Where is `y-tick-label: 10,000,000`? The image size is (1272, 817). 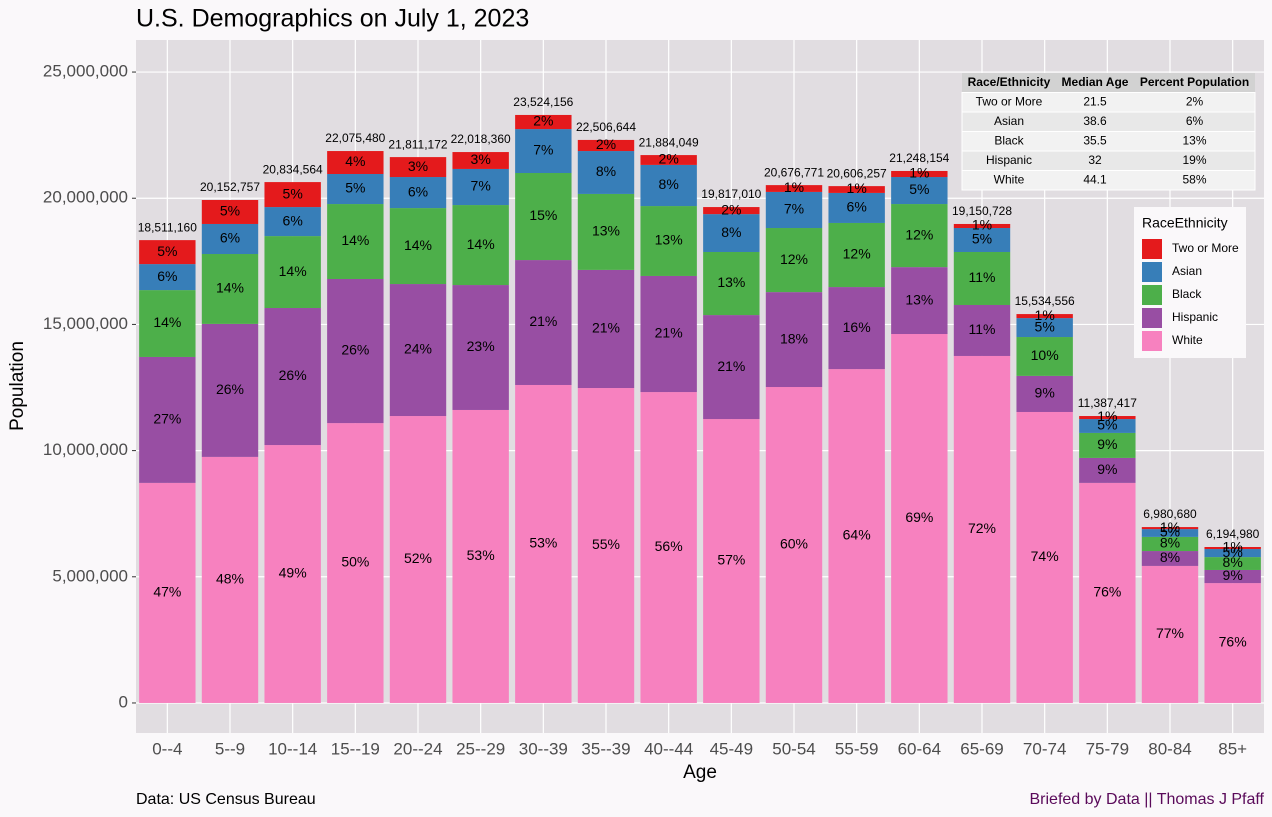
y-tick-label: 10,000,000 is located at coordinates (85, 449).